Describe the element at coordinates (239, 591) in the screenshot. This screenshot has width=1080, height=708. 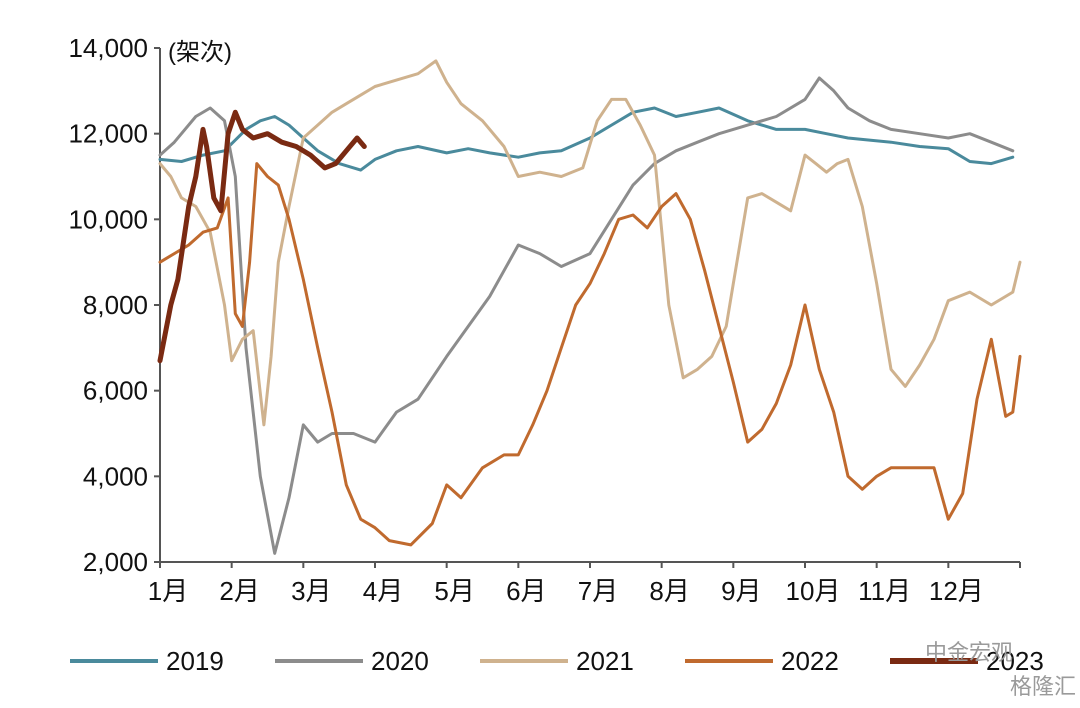
I see `x-tick-label: 2月` at that location.